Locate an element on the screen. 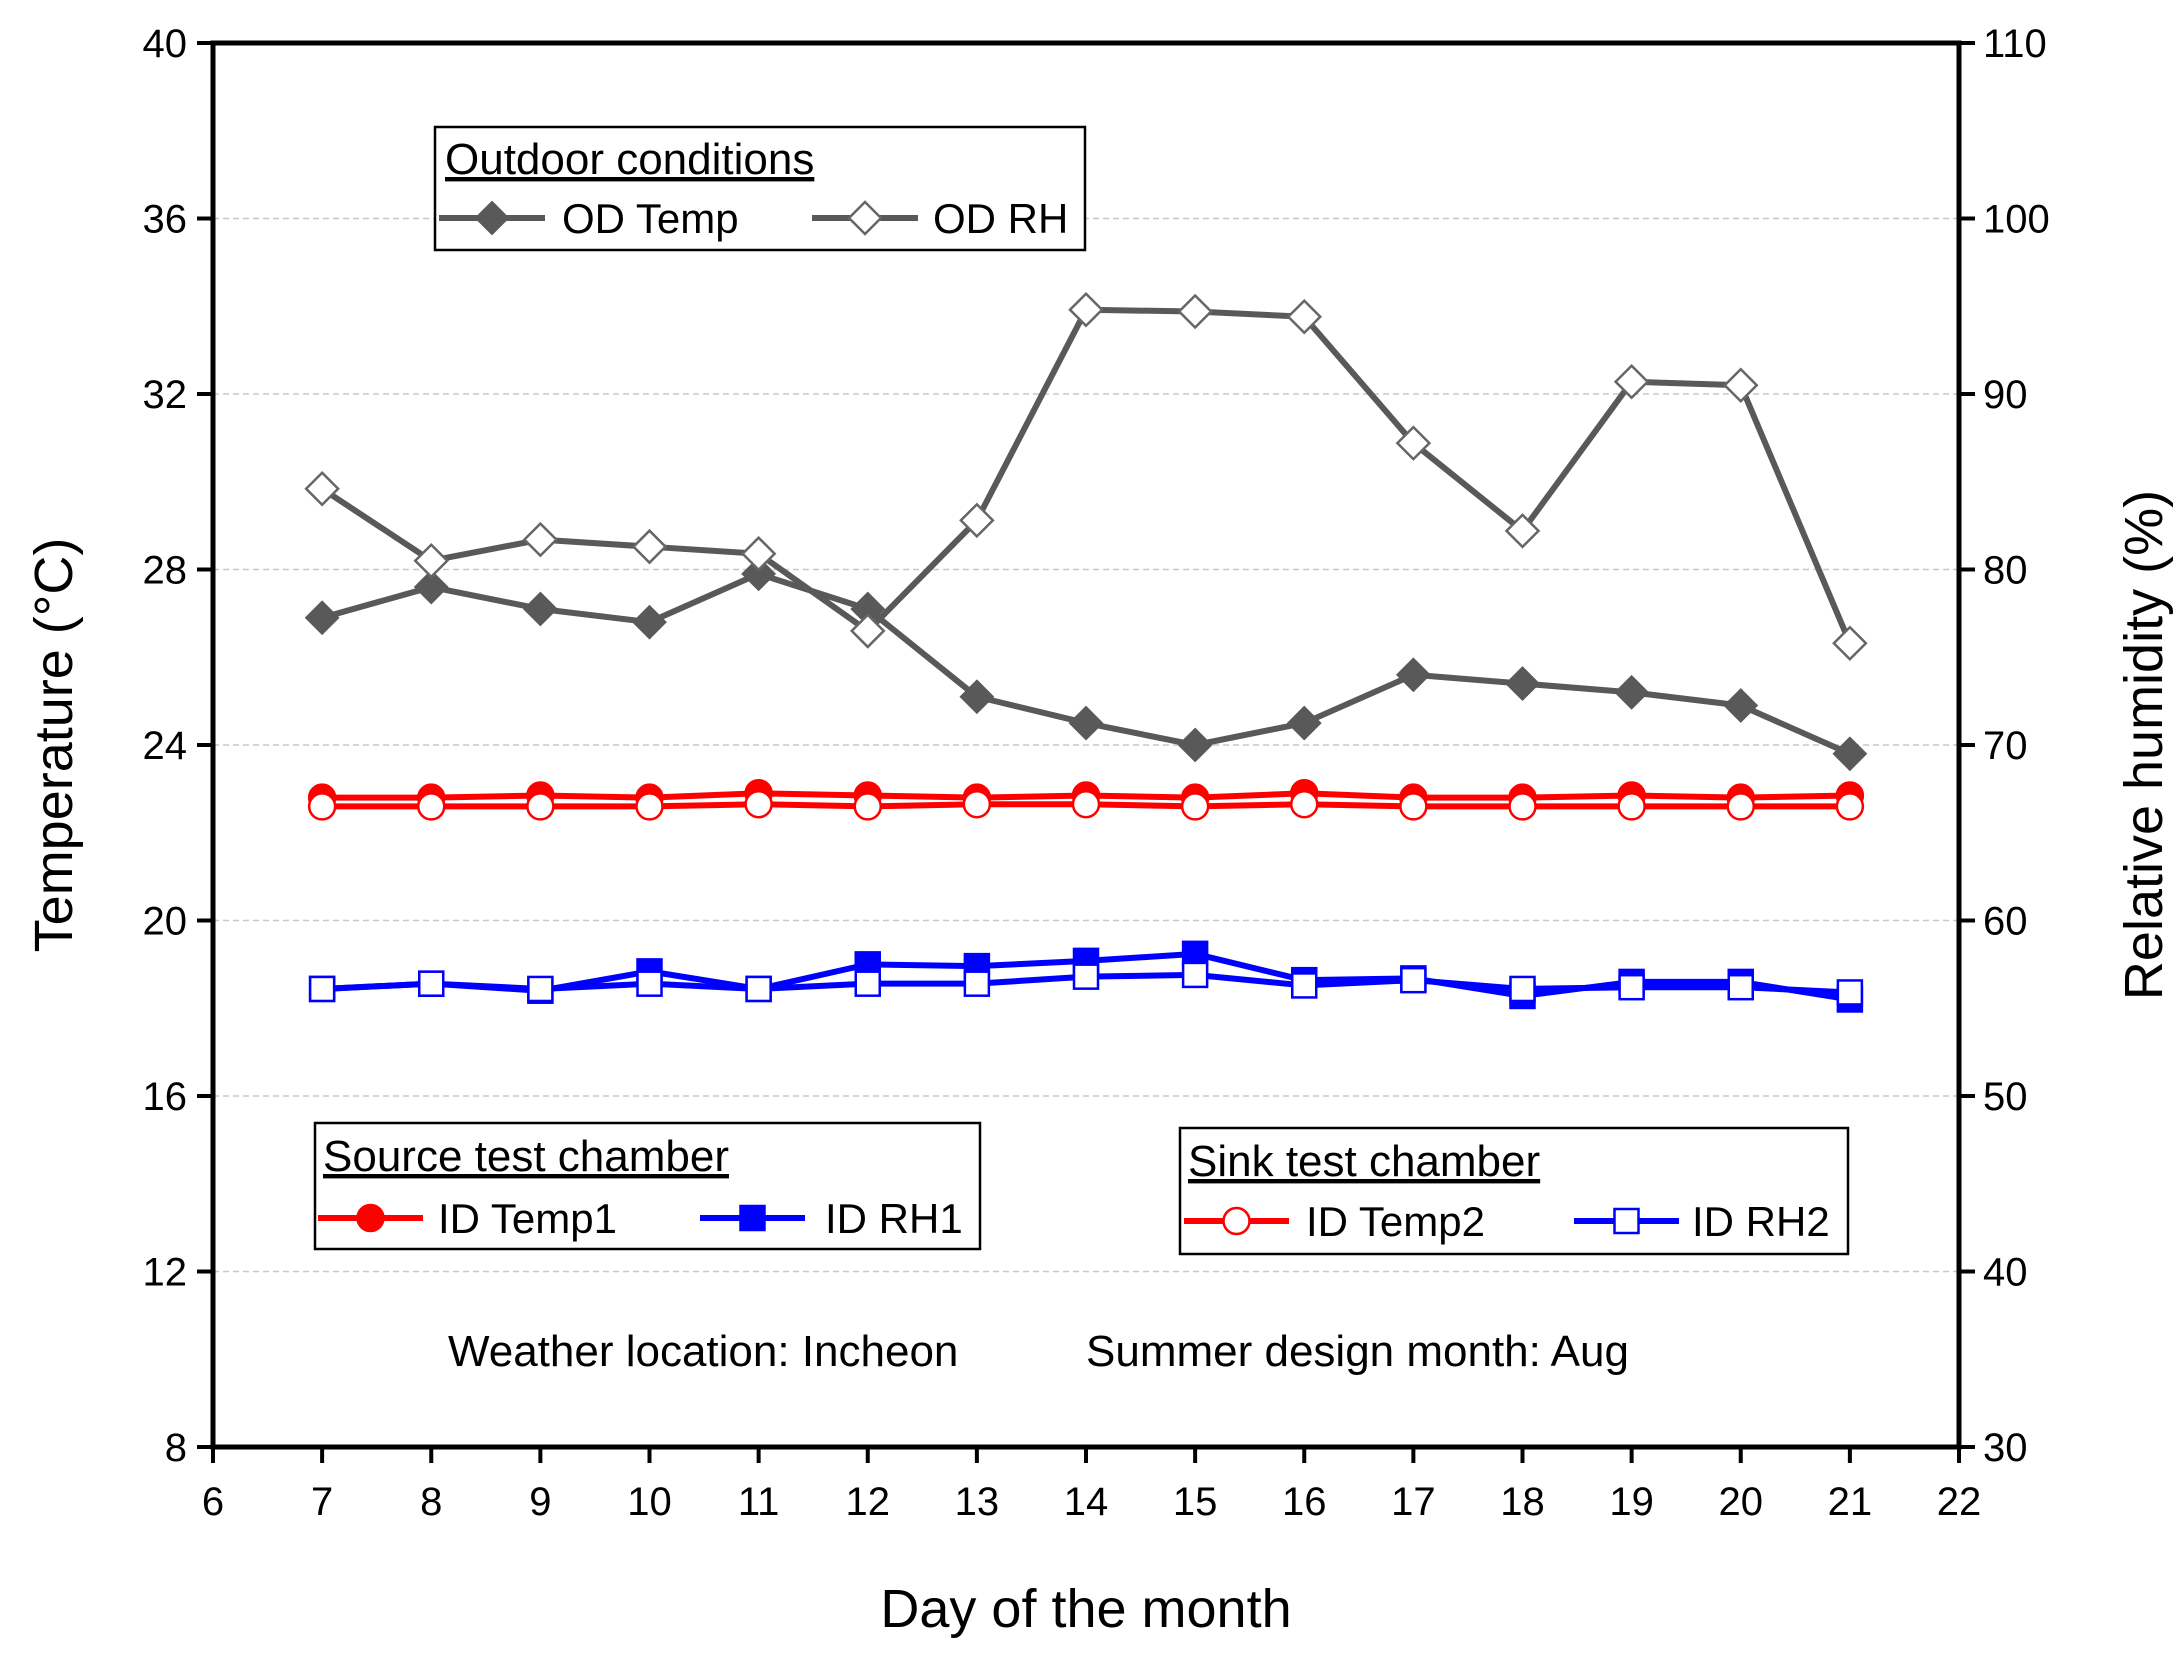  legend-id-temp1-swatch is located at coordinates (370, 1218).